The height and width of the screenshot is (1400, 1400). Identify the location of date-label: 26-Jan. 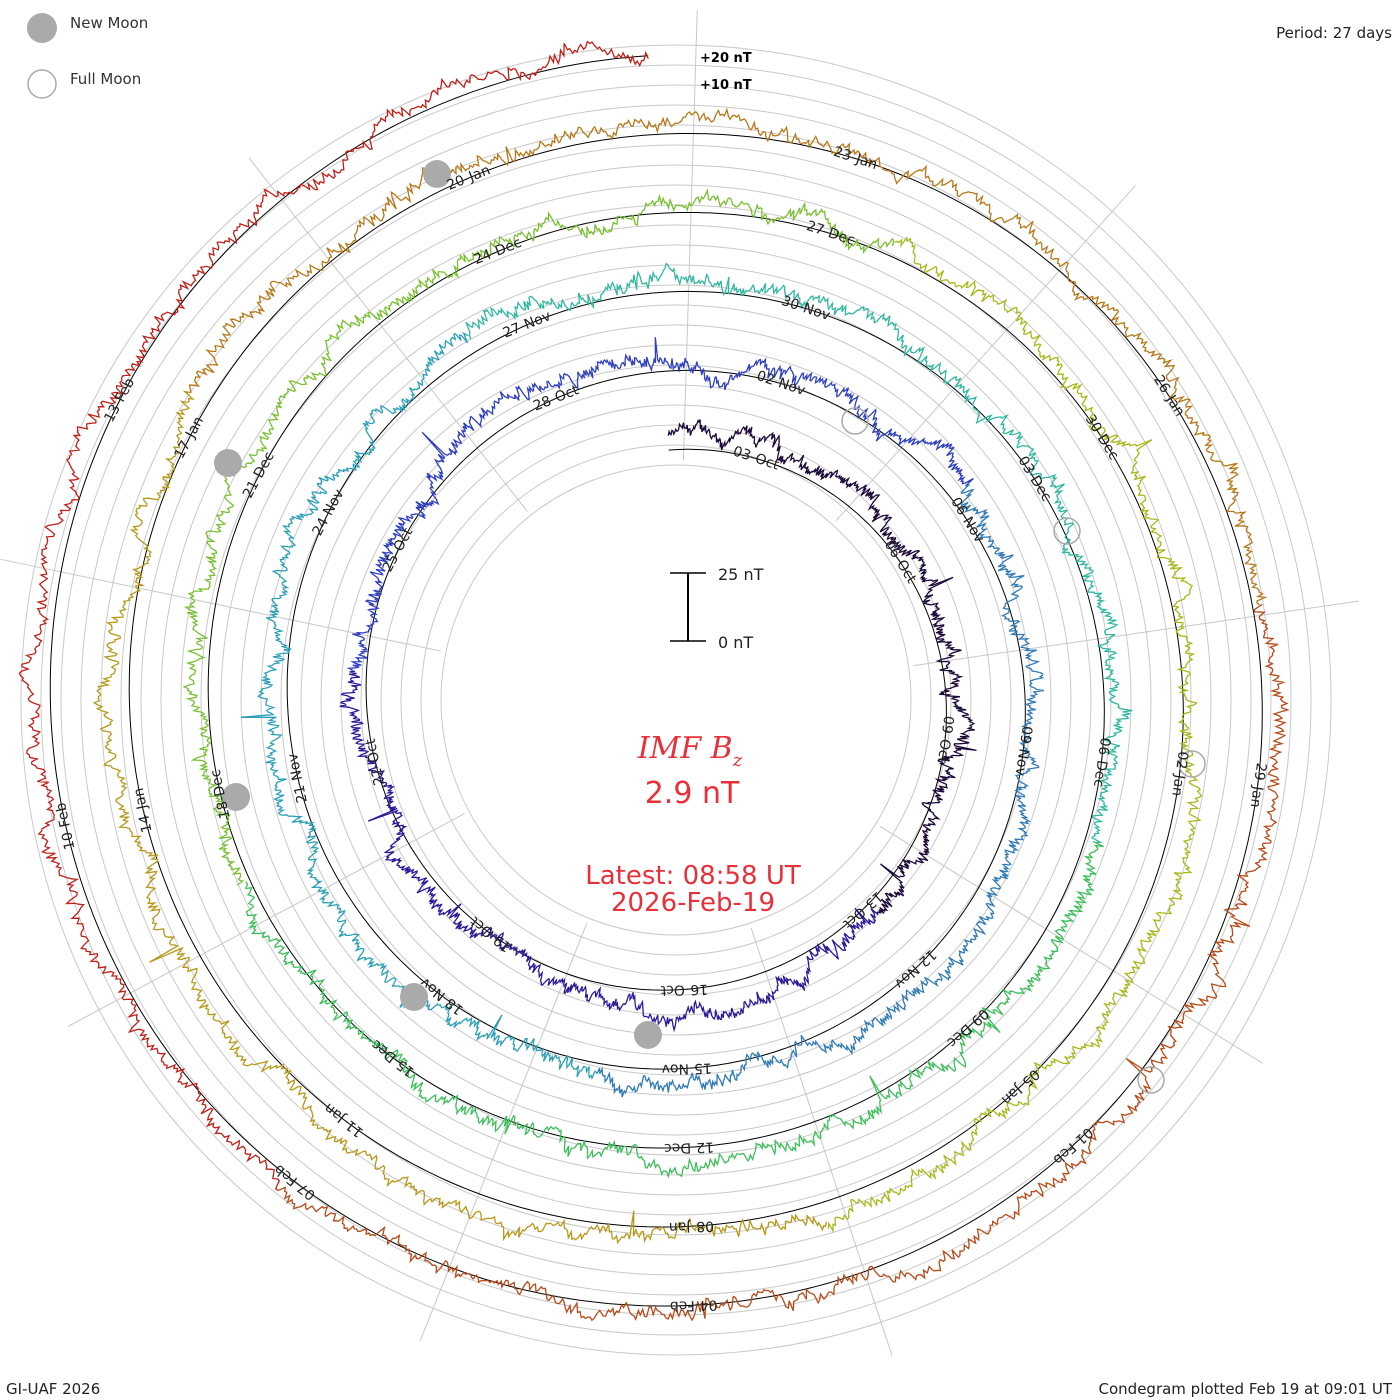
(1168, 395).